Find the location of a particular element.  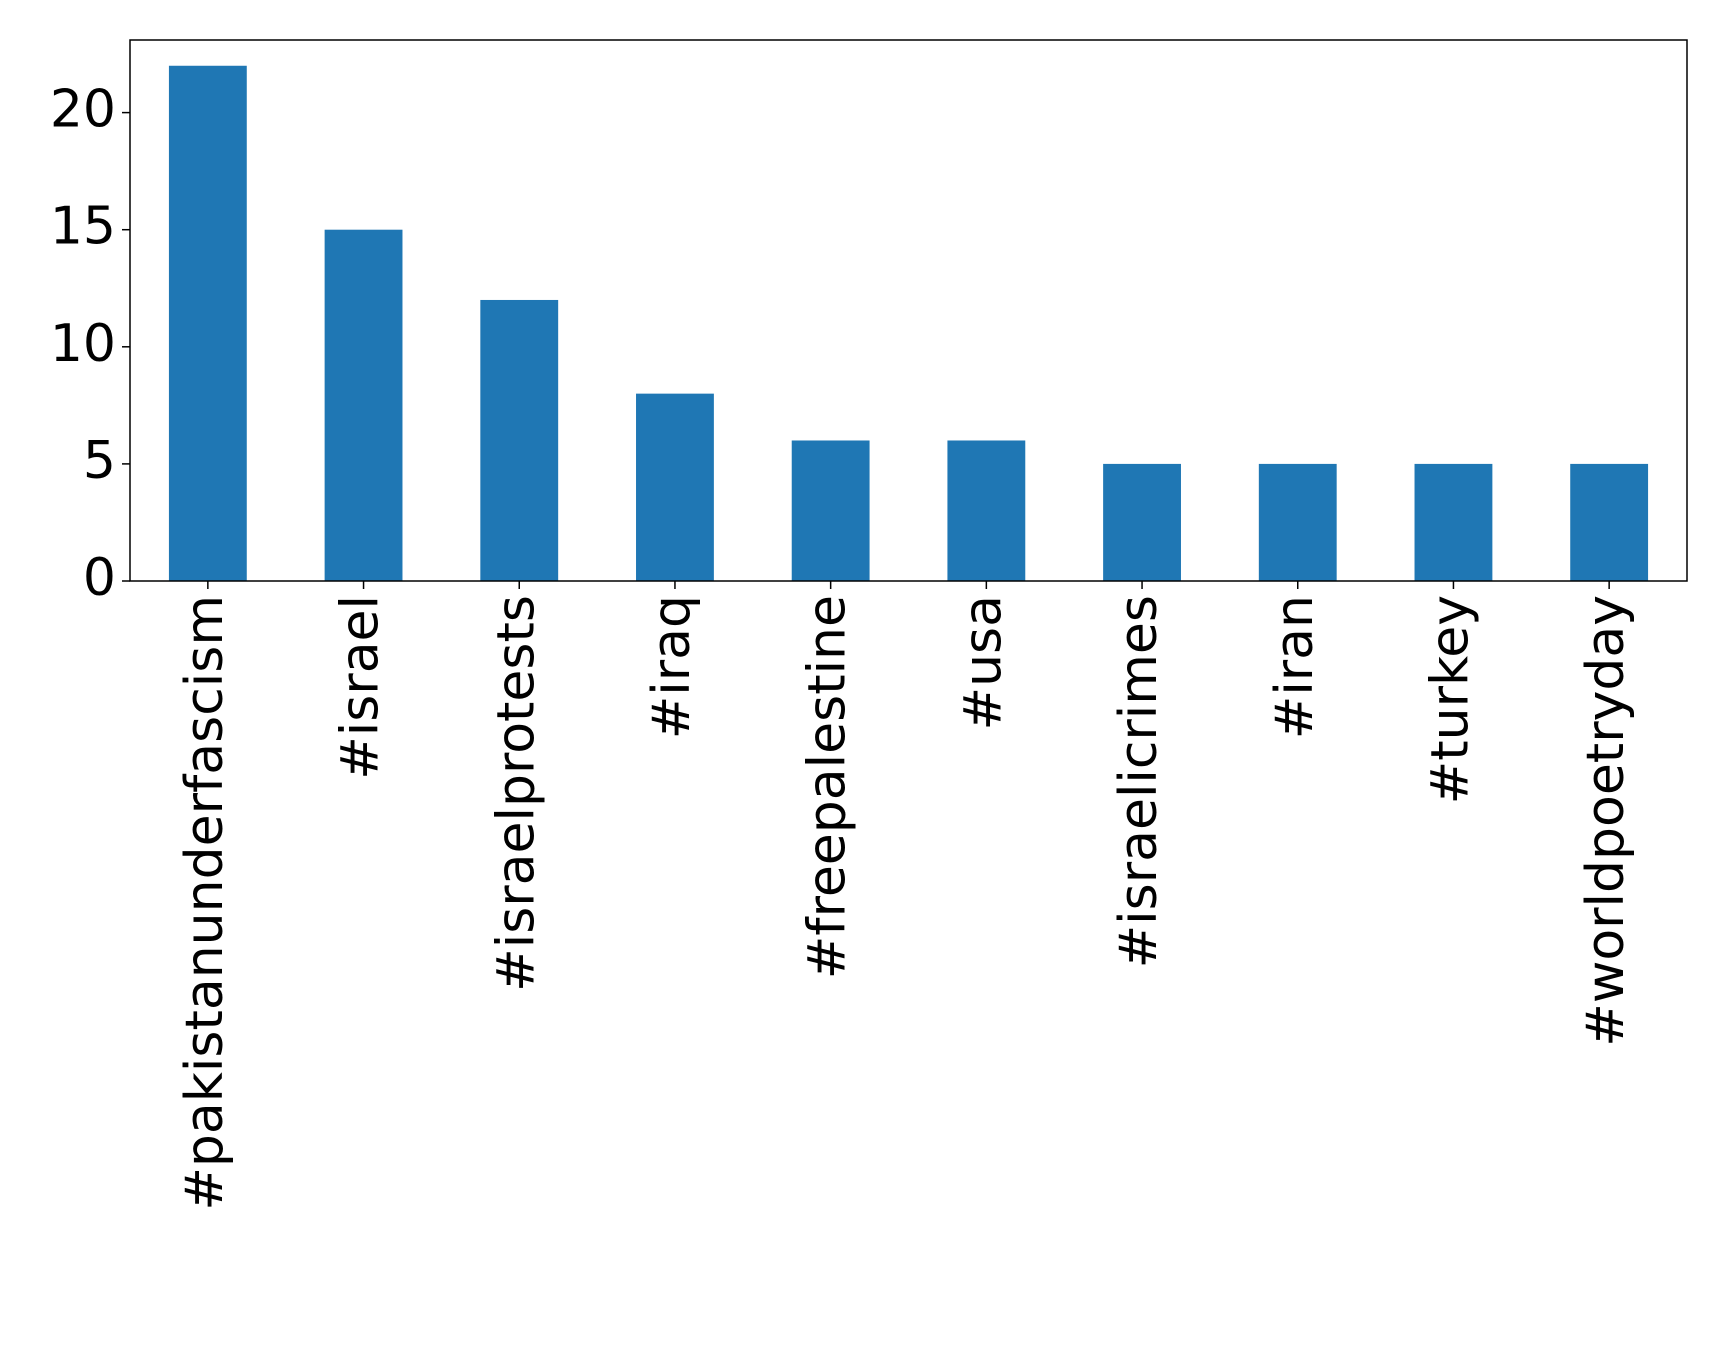

y-tick-label: 15 is located at coordinates (83, 227).